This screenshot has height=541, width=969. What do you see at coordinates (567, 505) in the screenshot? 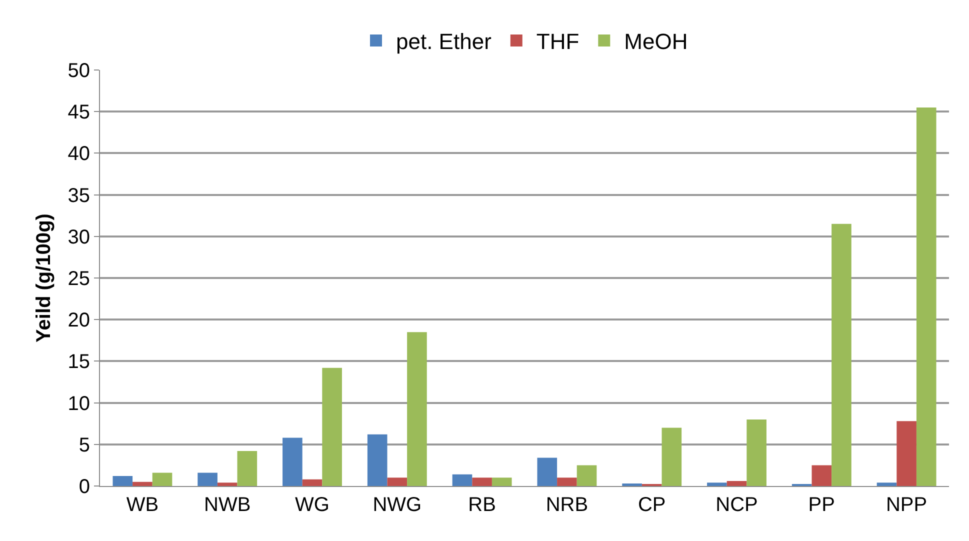
I see `x-tick-label: NRB` at bounding box center [567, 505].